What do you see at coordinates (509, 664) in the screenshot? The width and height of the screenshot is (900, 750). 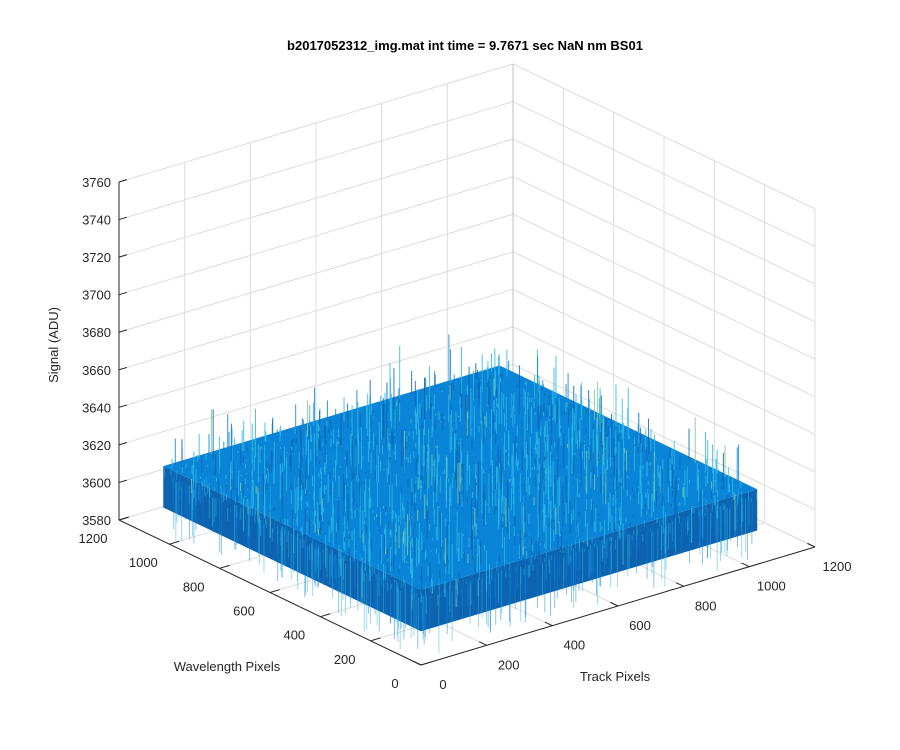 I see `x-tick-label: 200` at bounding box center [509, 664].